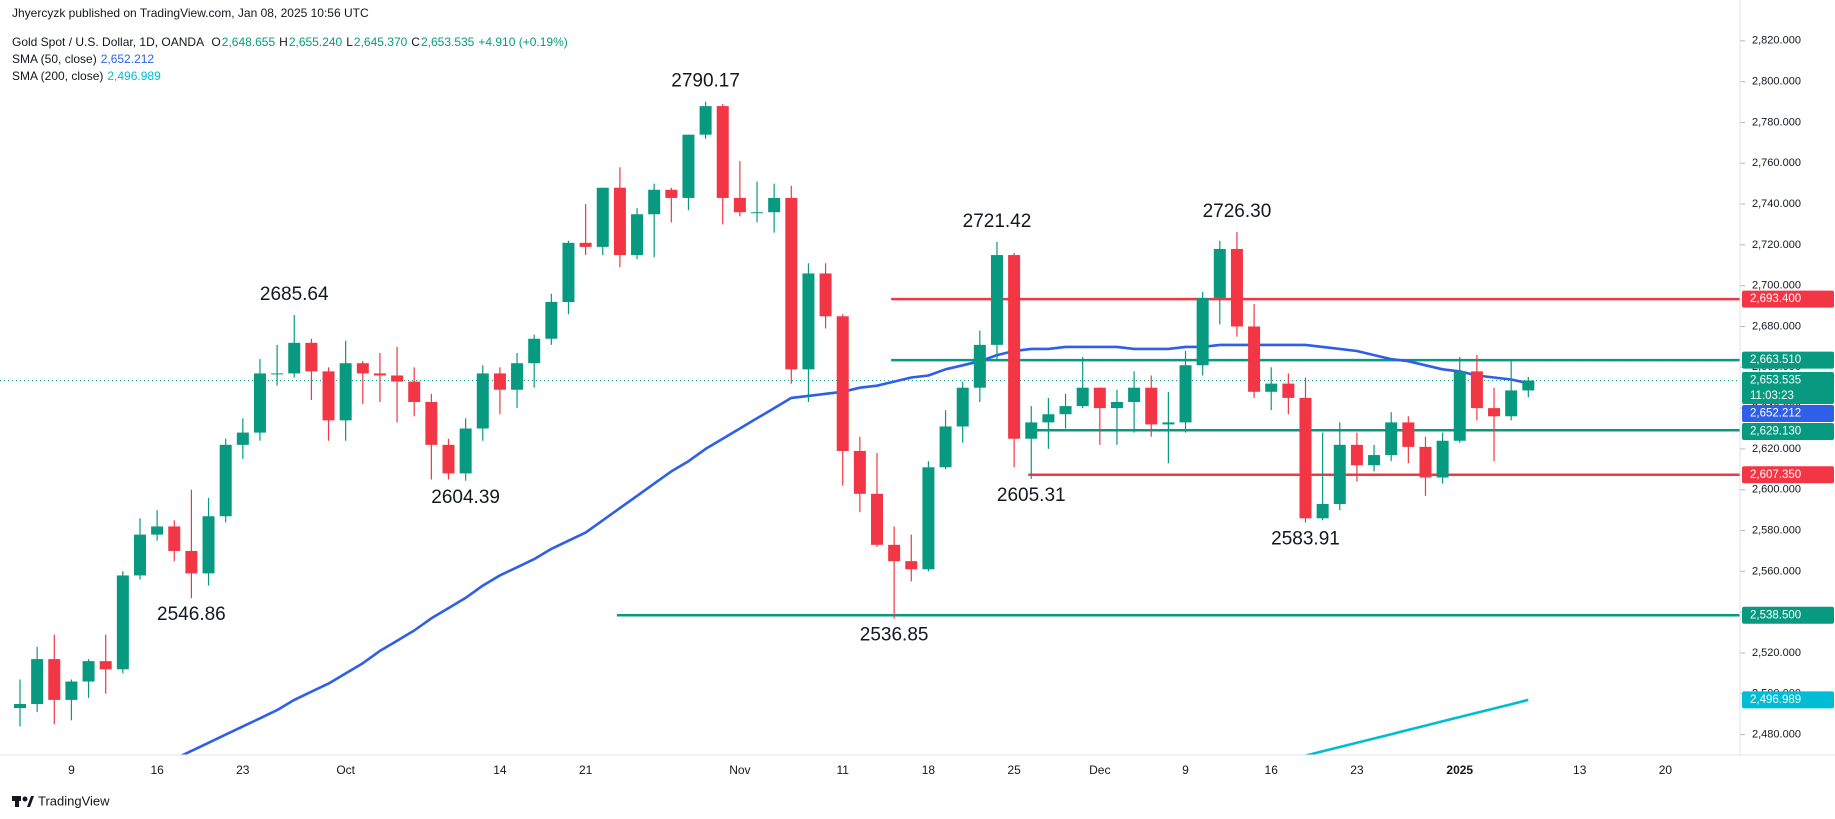 The width and height of the screenshot is (1835, 819). I want to click on price-annotation: 2583.91, so click(1305, 539).